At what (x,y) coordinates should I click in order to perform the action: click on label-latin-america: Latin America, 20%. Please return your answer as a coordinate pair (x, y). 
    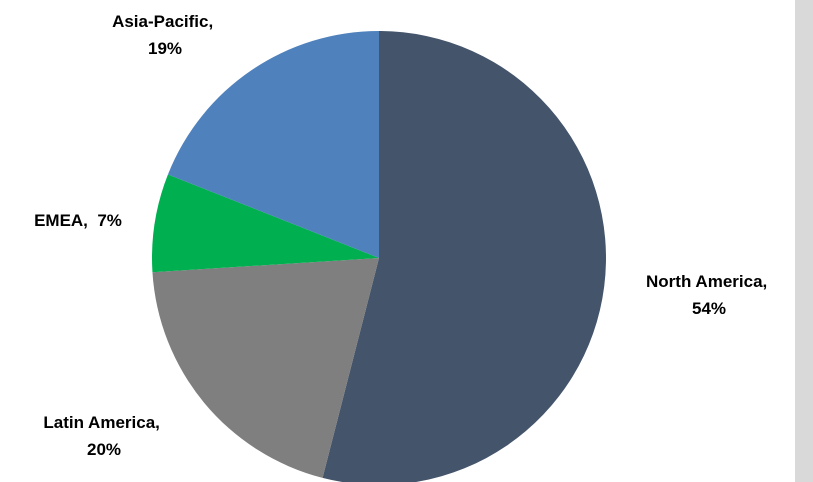
    Looking at the image, I should click on (103, 436).